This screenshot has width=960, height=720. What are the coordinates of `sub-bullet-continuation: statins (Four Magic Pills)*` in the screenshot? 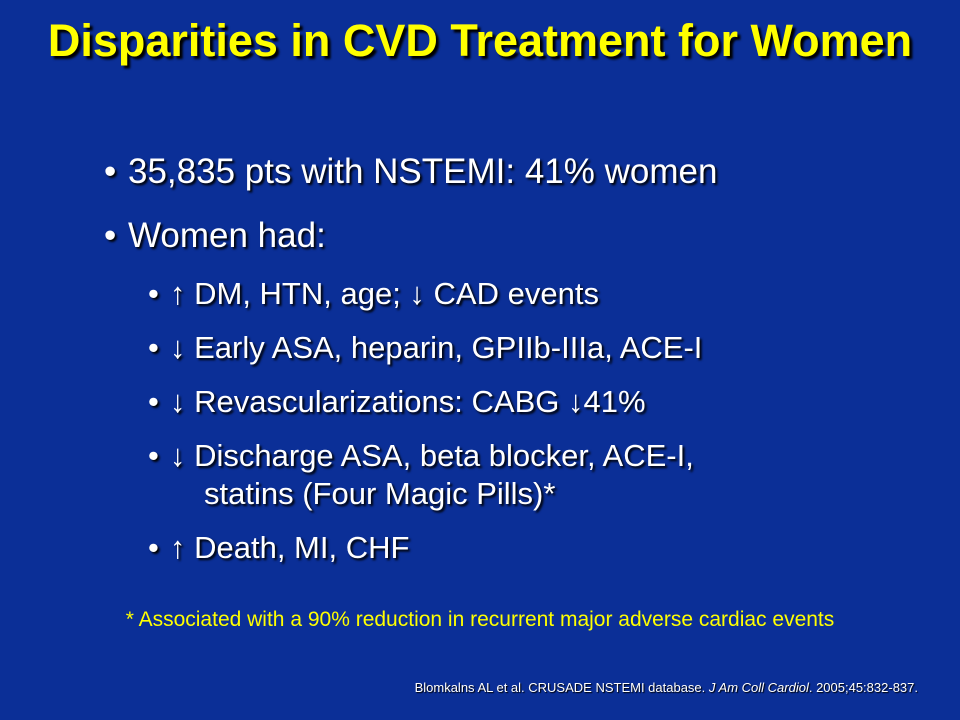 It's located at (380, 493).